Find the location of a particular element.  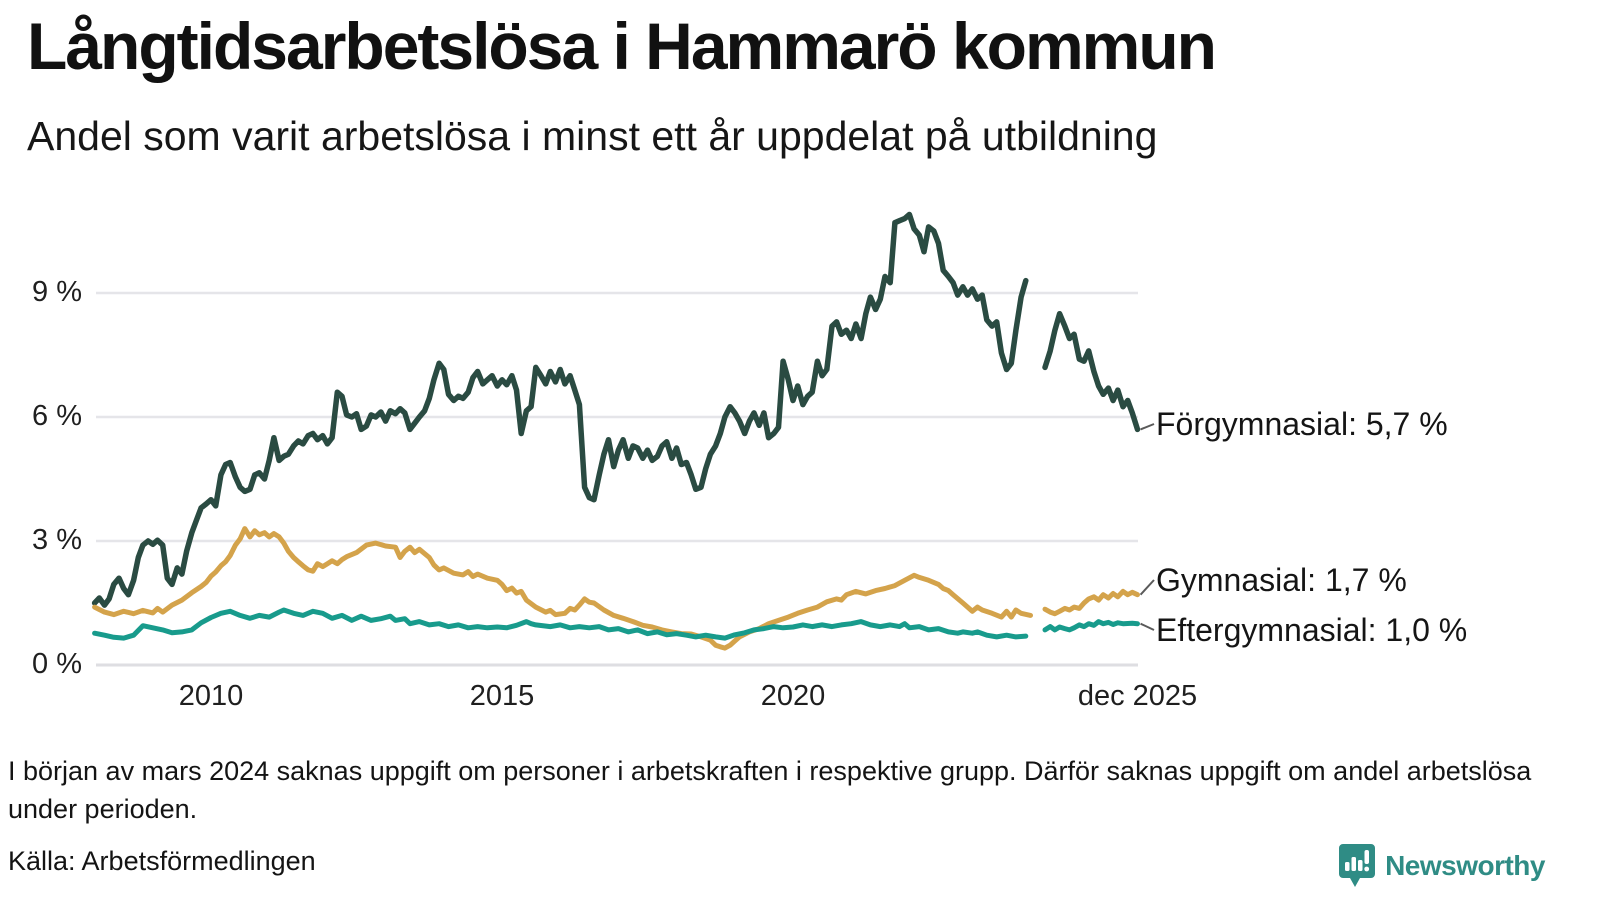

y-axis-tick-label: 6 % is located at coordinates (57, 416).